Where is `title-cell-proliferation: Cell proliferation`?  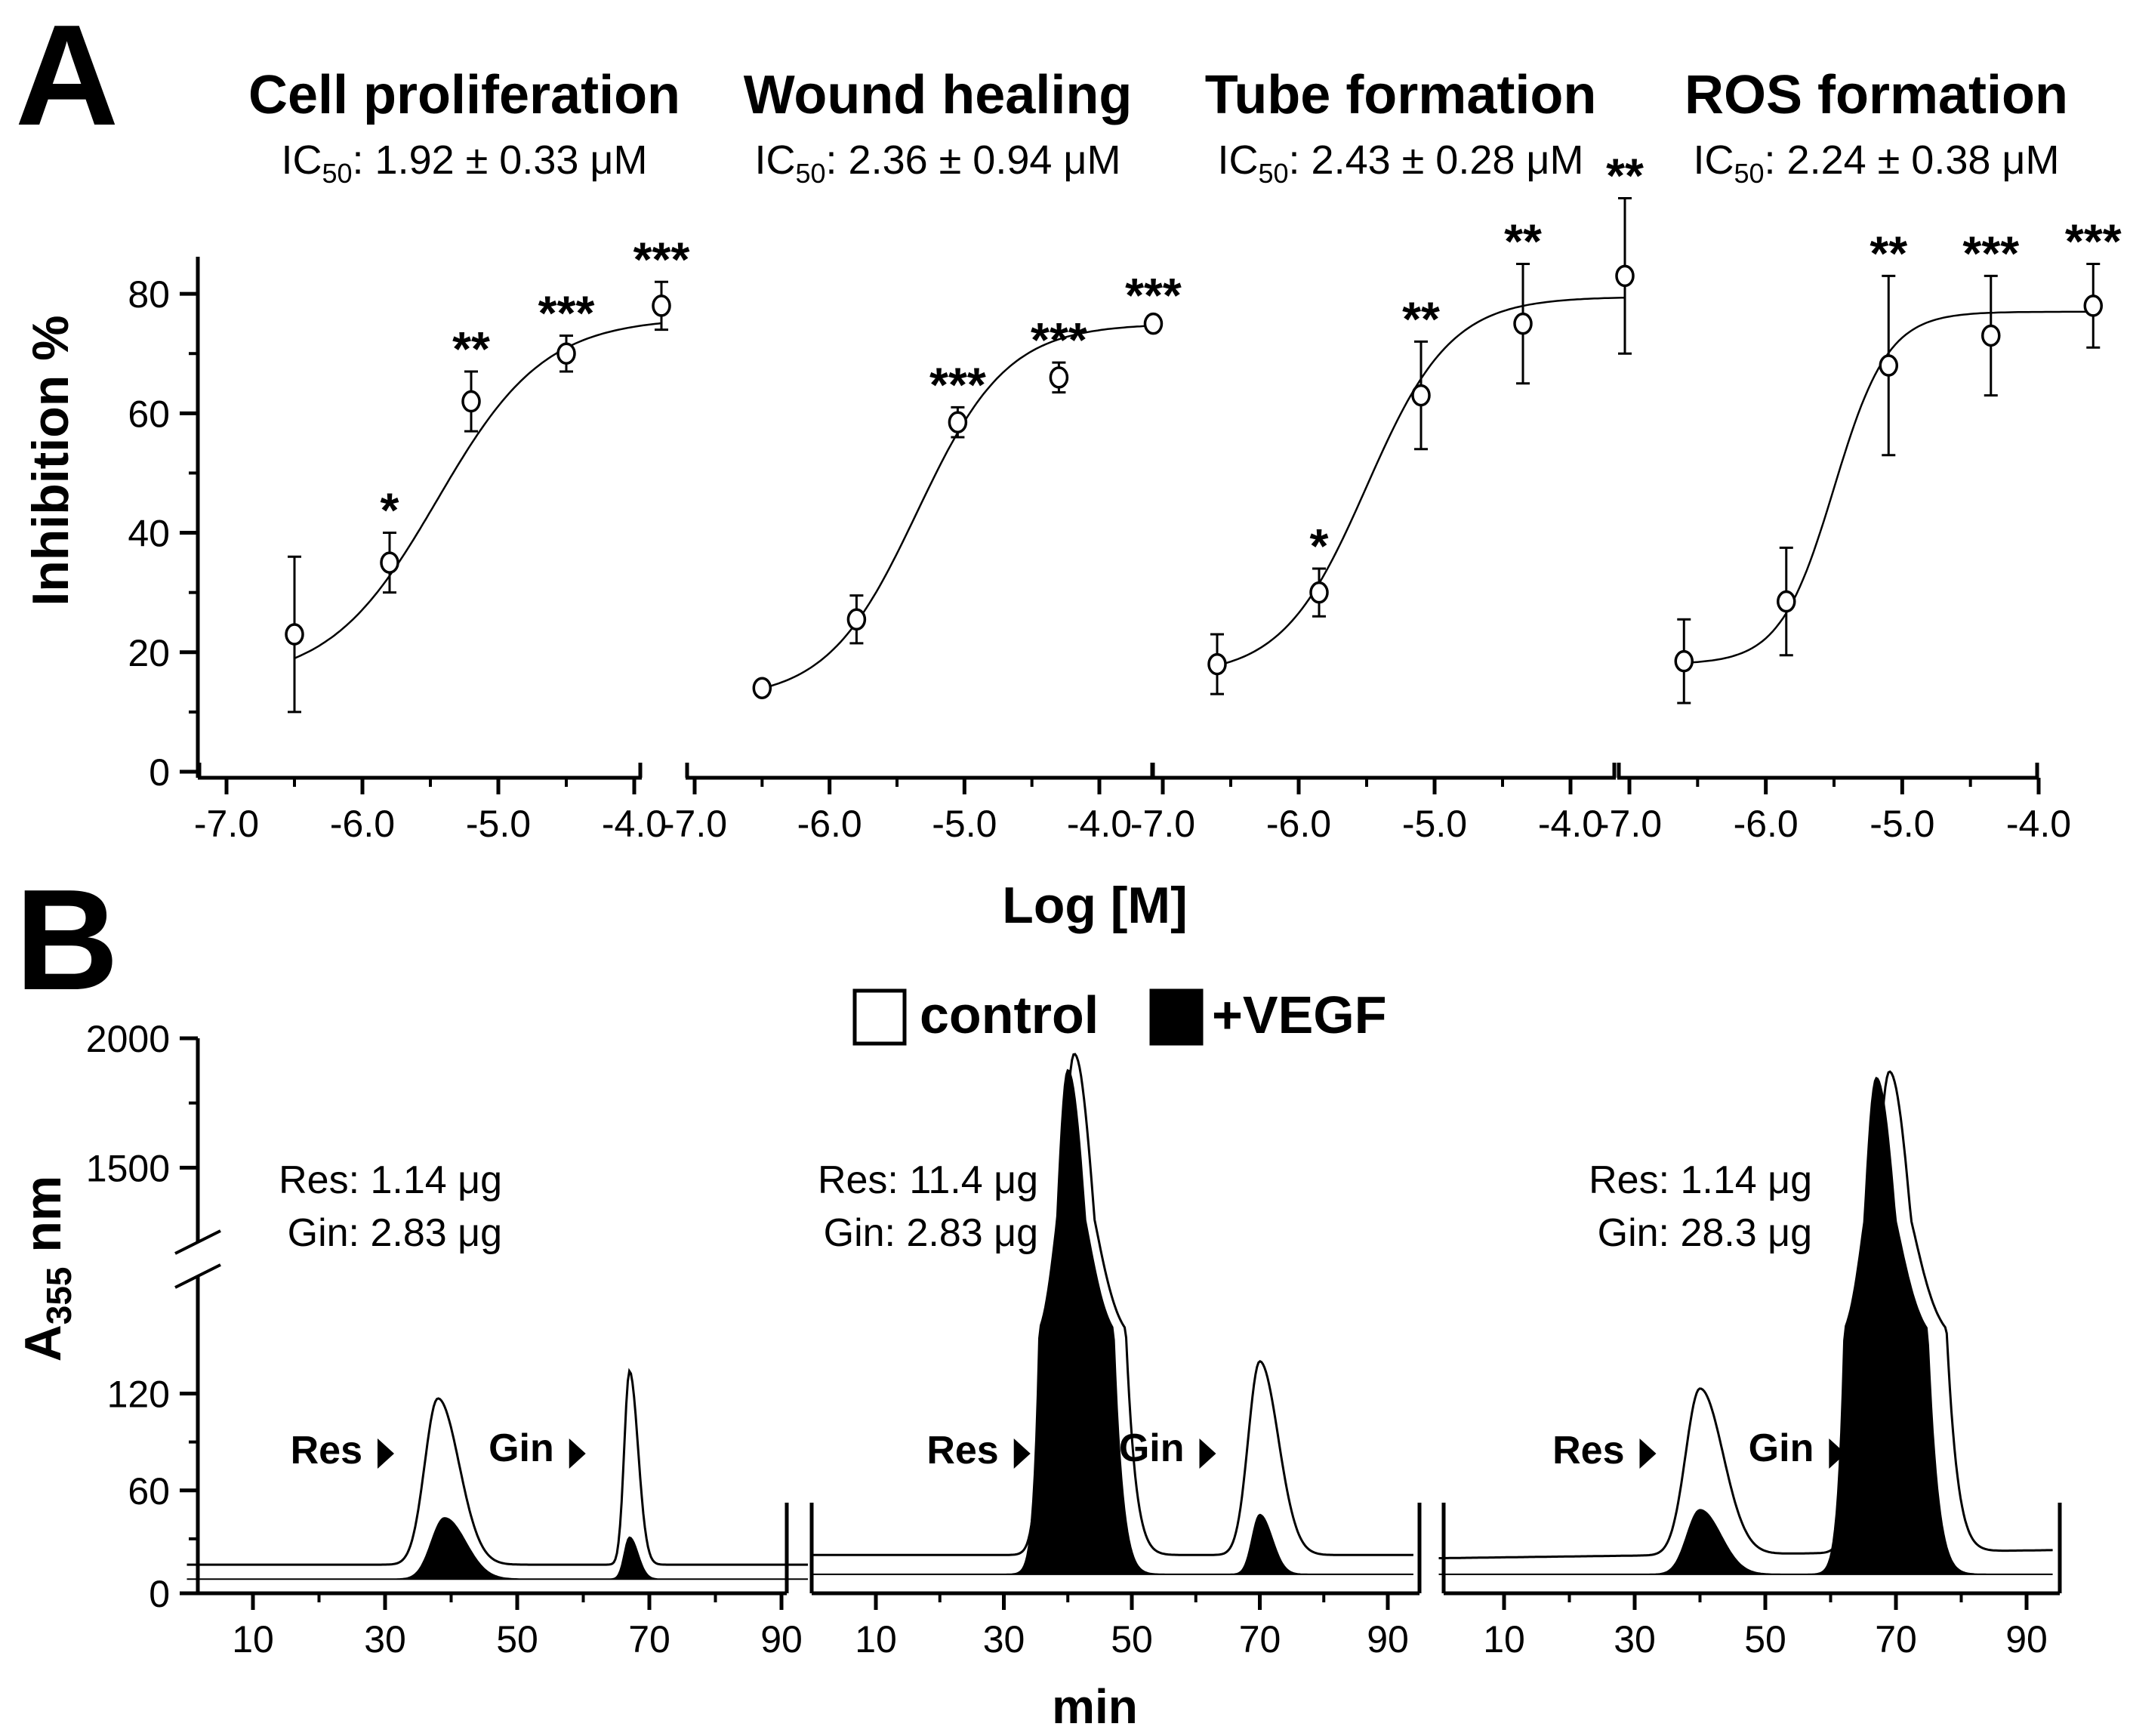
title-cell-proliferation: Cell proliferation is located at coordinates (464, 95).